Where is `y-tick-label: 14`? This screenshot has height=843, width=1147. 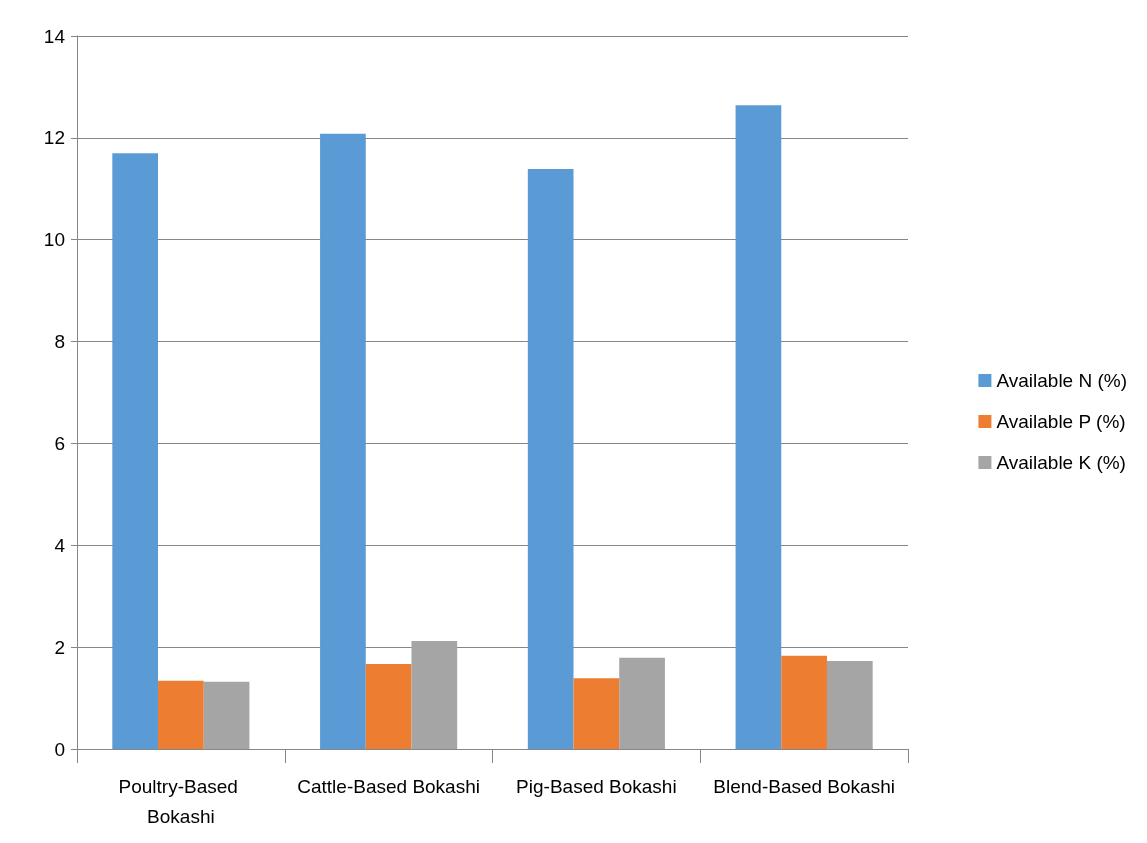 y-tick-label: 14 is located at coordinates (54, 36).